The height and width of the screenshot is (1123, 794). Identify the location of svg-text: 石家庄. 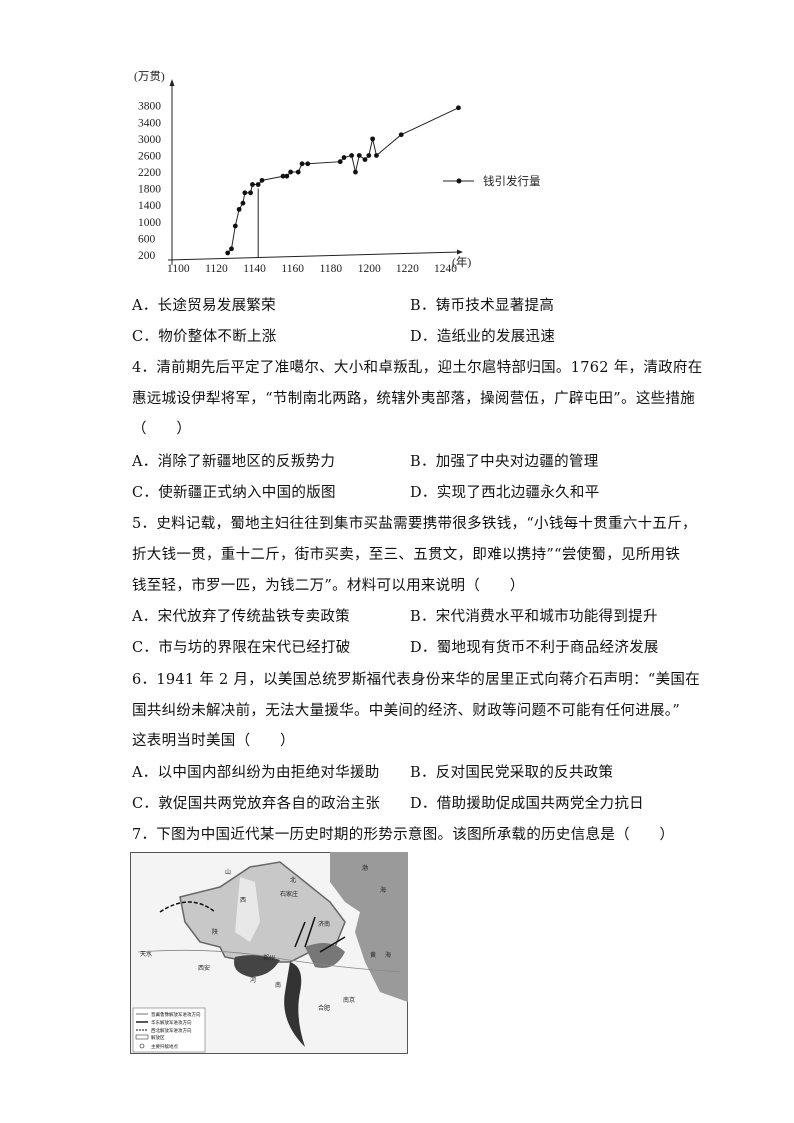
(289, 894).